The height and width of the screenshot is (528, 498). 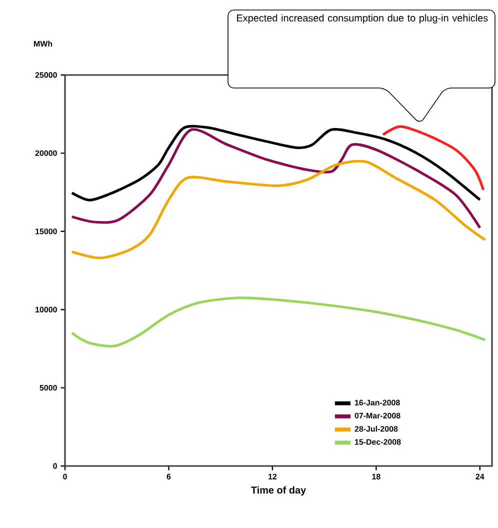 What do you see at coordinates (278, 491) in the screenshot?
I see `x-axis-title: Time of day` at bounding box center [278, 491].